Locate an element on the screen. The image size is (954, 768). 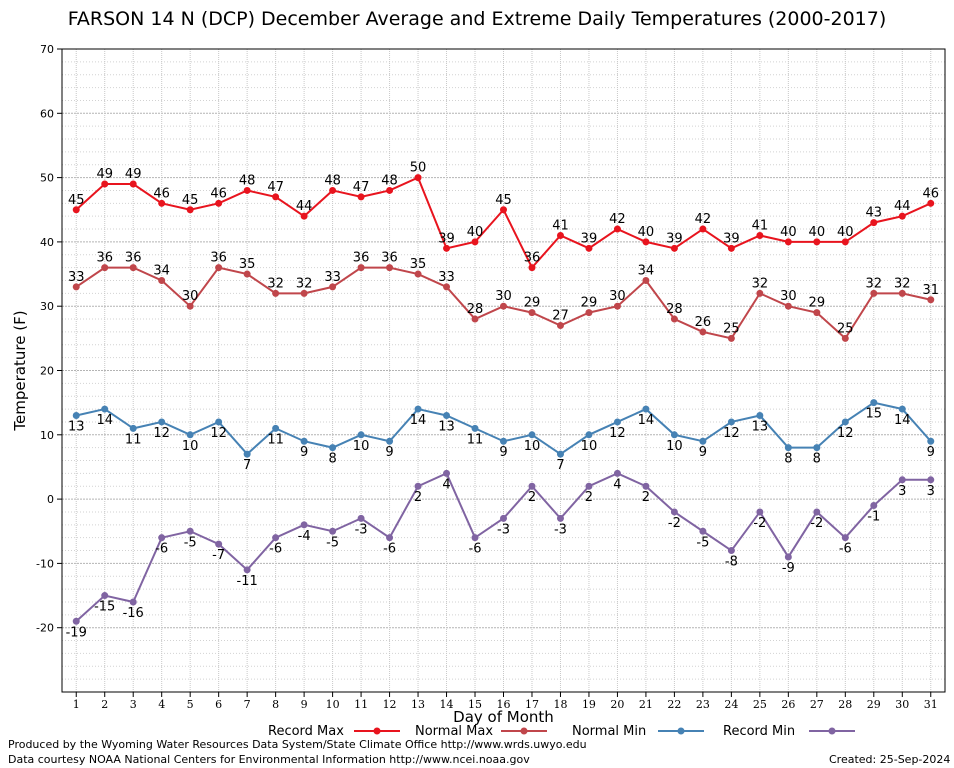
x-tick-label: 17 is located at coordinates (532, 704).